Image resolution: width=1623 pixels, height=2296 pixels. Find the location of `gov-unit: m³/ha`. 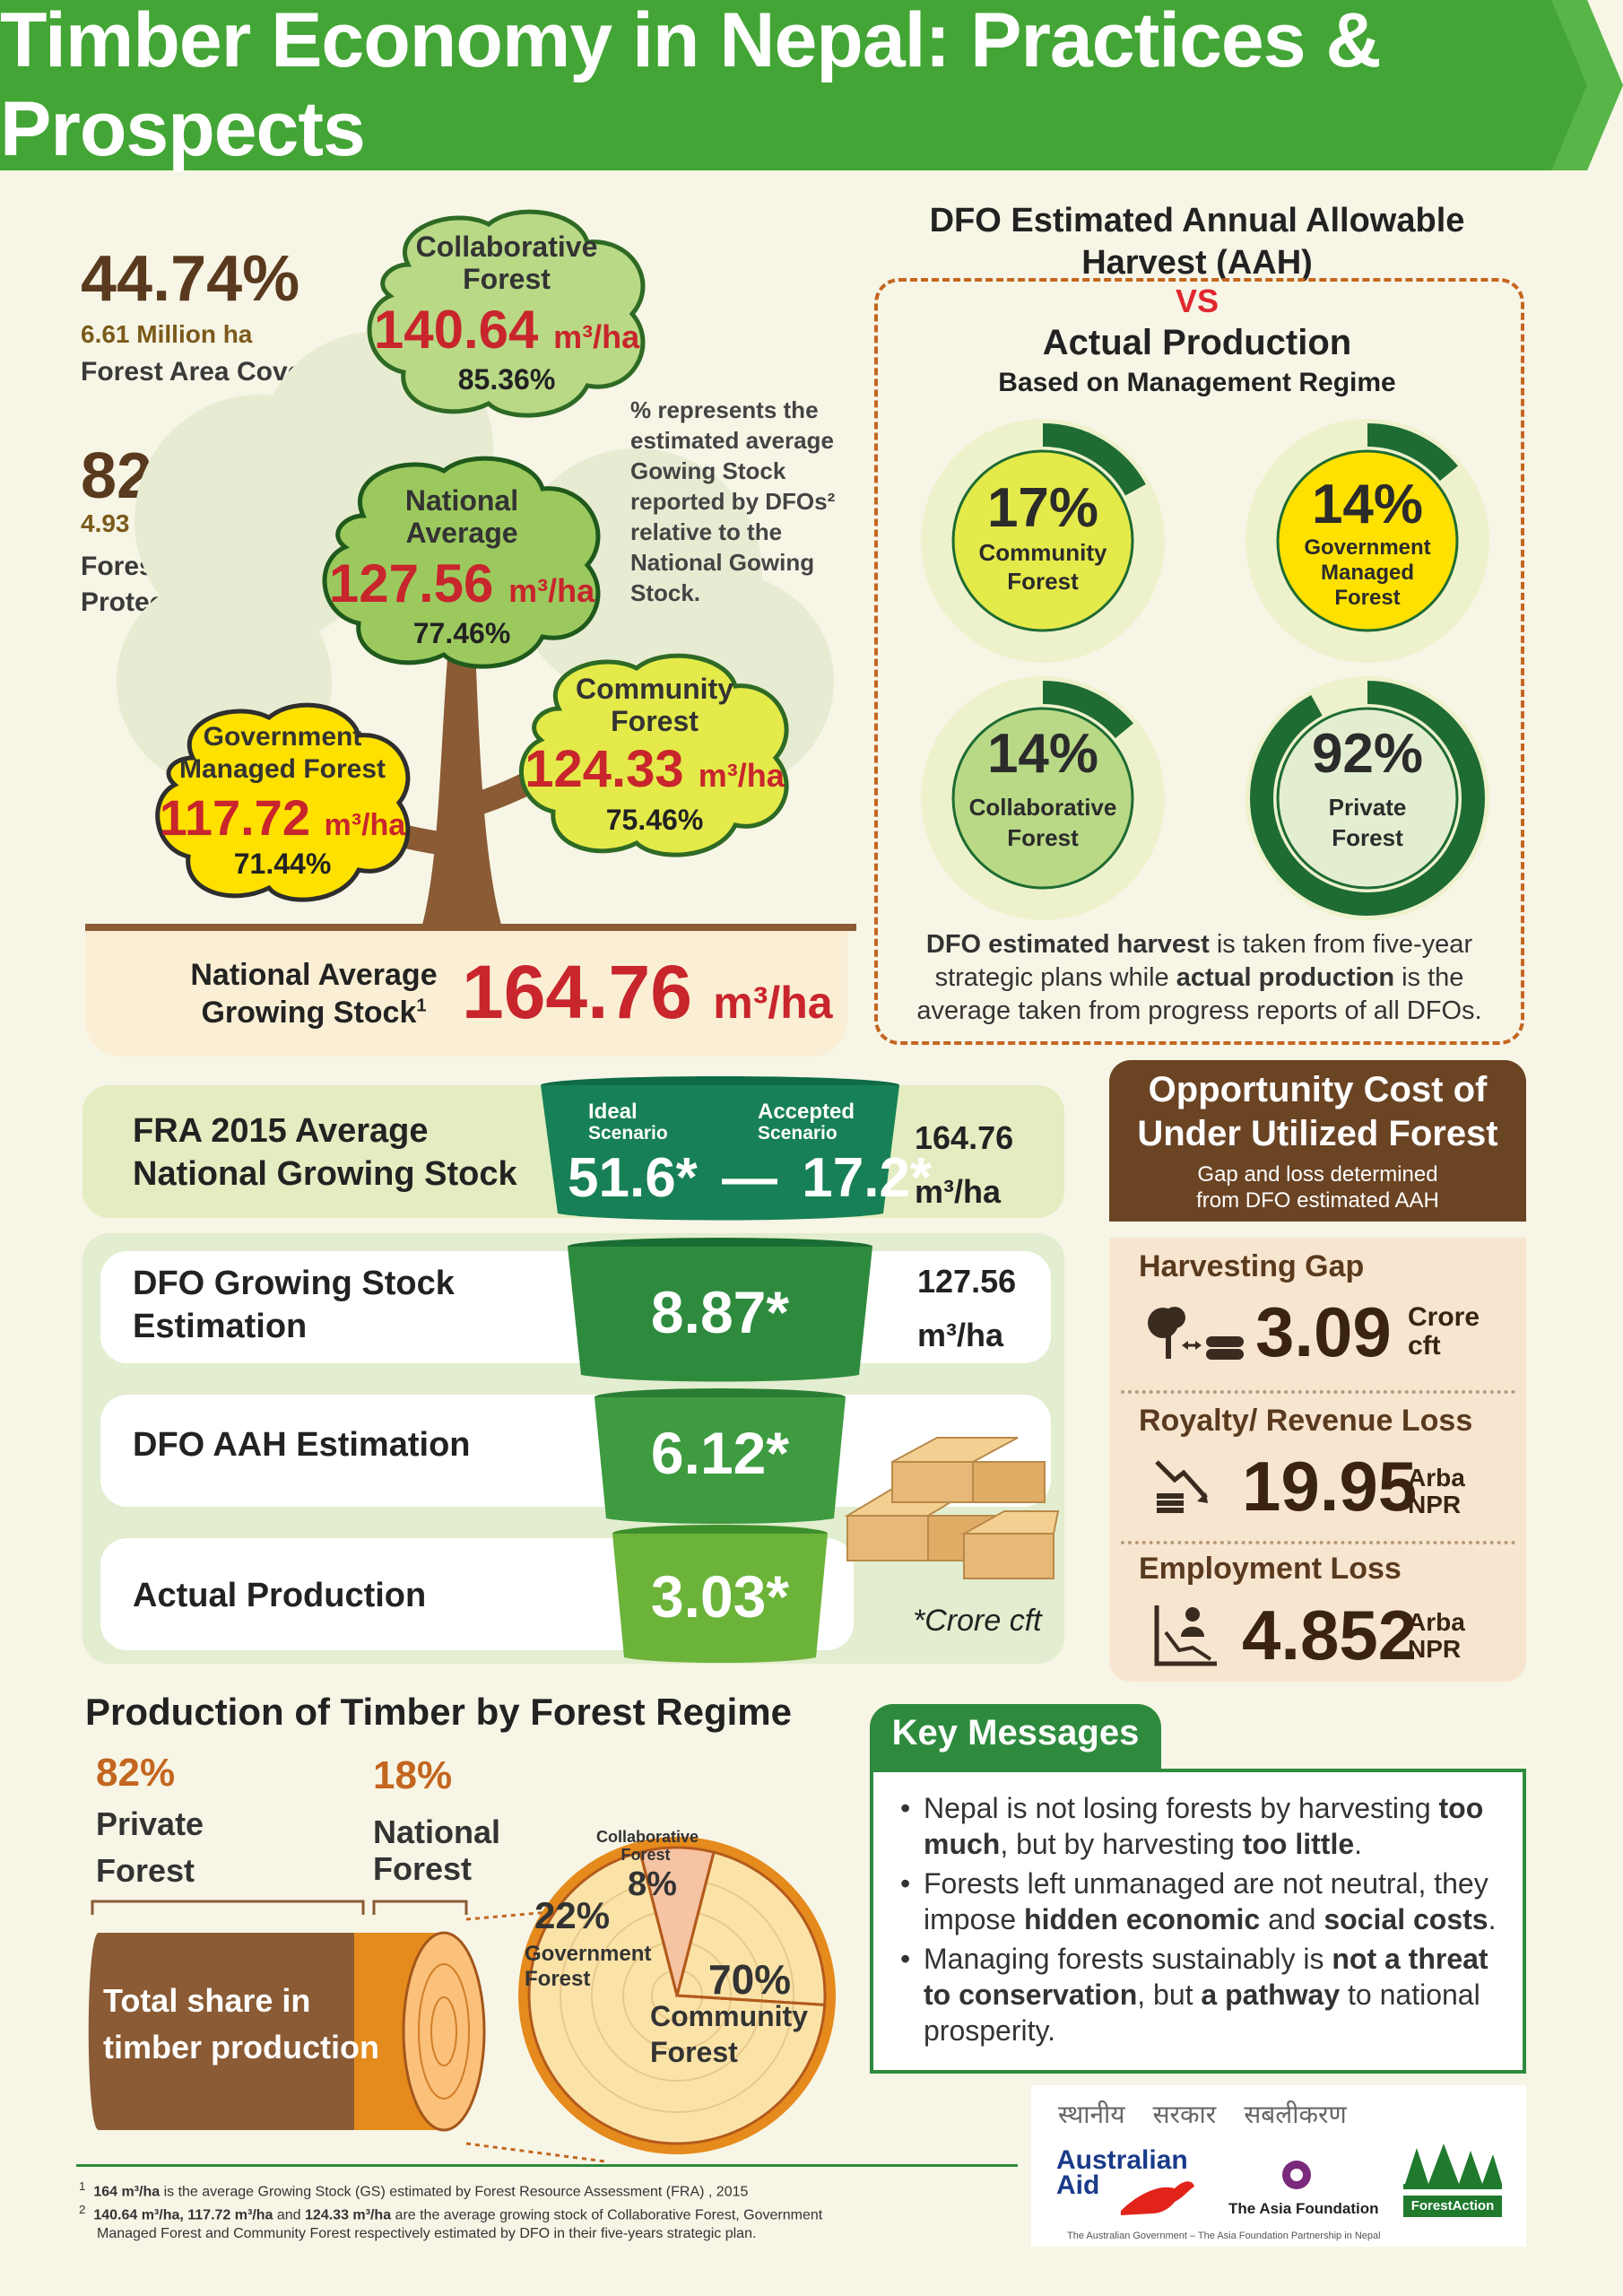

gov-unit: m³/ha is located at coordinates (365, 825).